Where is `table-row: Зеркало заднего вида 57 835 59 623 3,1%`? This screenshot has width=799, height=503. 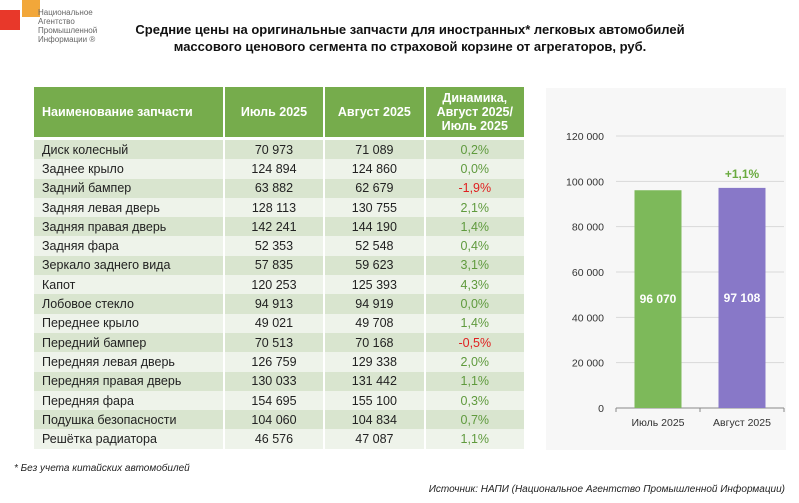 table-row: Зеркало заднего вида 57 835 59 623 3,1% is located at coordinates (280, 265).